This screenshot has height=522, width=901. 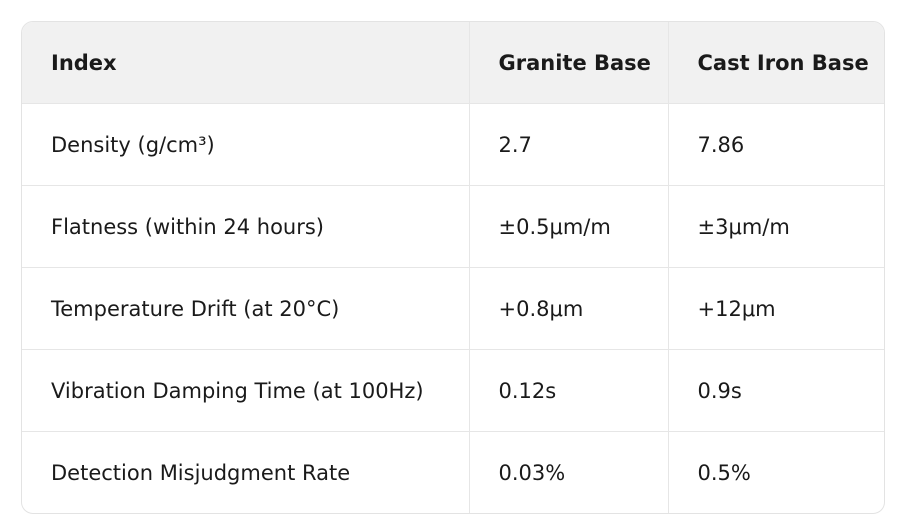 What do you see at coordinates (568, 226) in the screenshot?
I see `table-cell: ±0.5μm/m` at bounding box center [568, 226].